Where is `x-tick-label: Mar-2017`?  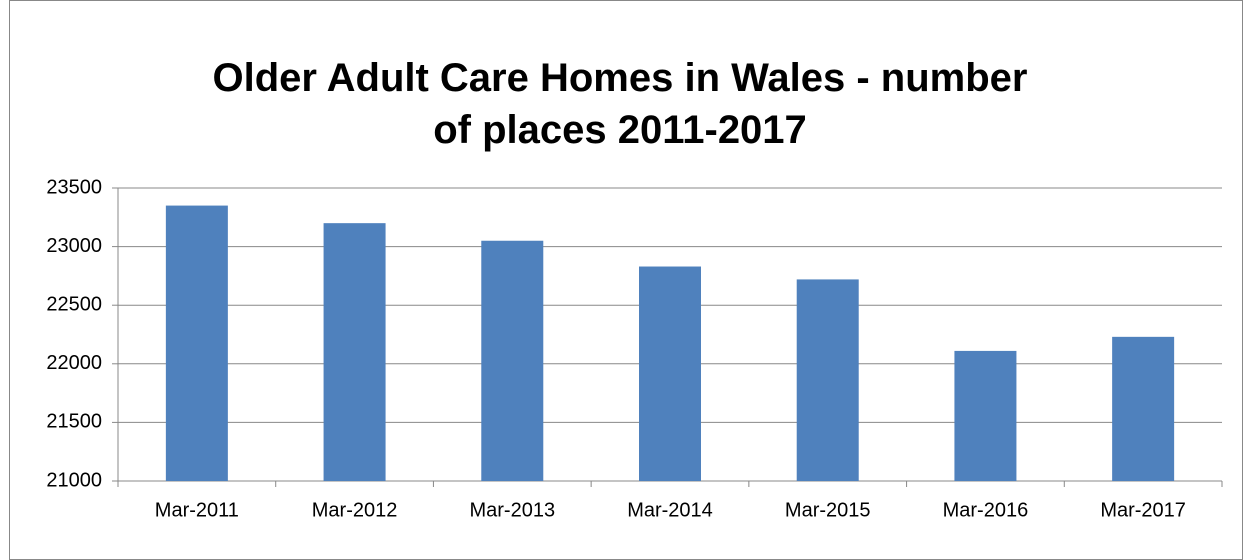
x-tick-label: Mar-2017 is located at coordinates (1143, 510).